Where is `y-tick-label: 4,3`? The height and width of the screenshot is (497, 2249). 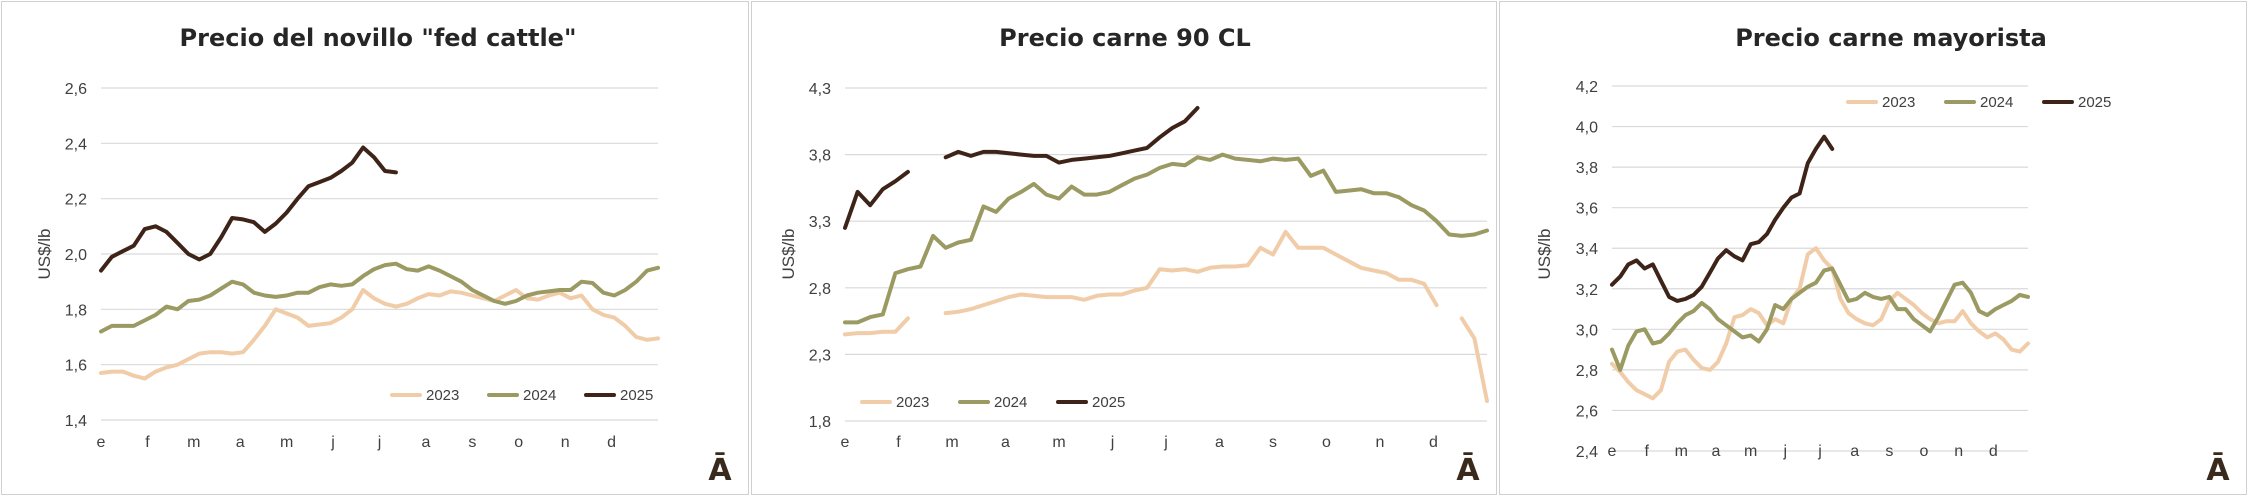
y-tick-label: 4,3 is located at coordinates (820, 89).